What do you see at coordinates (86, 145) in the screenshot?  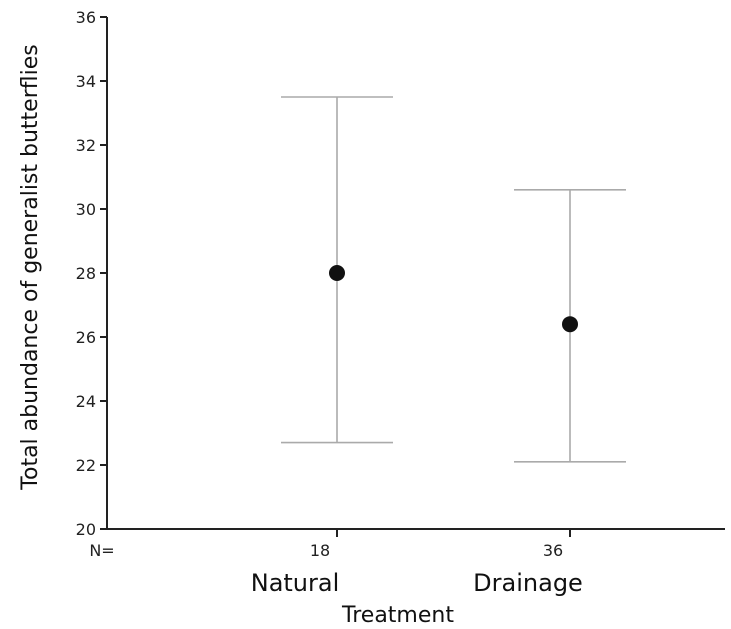 I see `y-tick-label: 32` at bounding box center [86, 145].